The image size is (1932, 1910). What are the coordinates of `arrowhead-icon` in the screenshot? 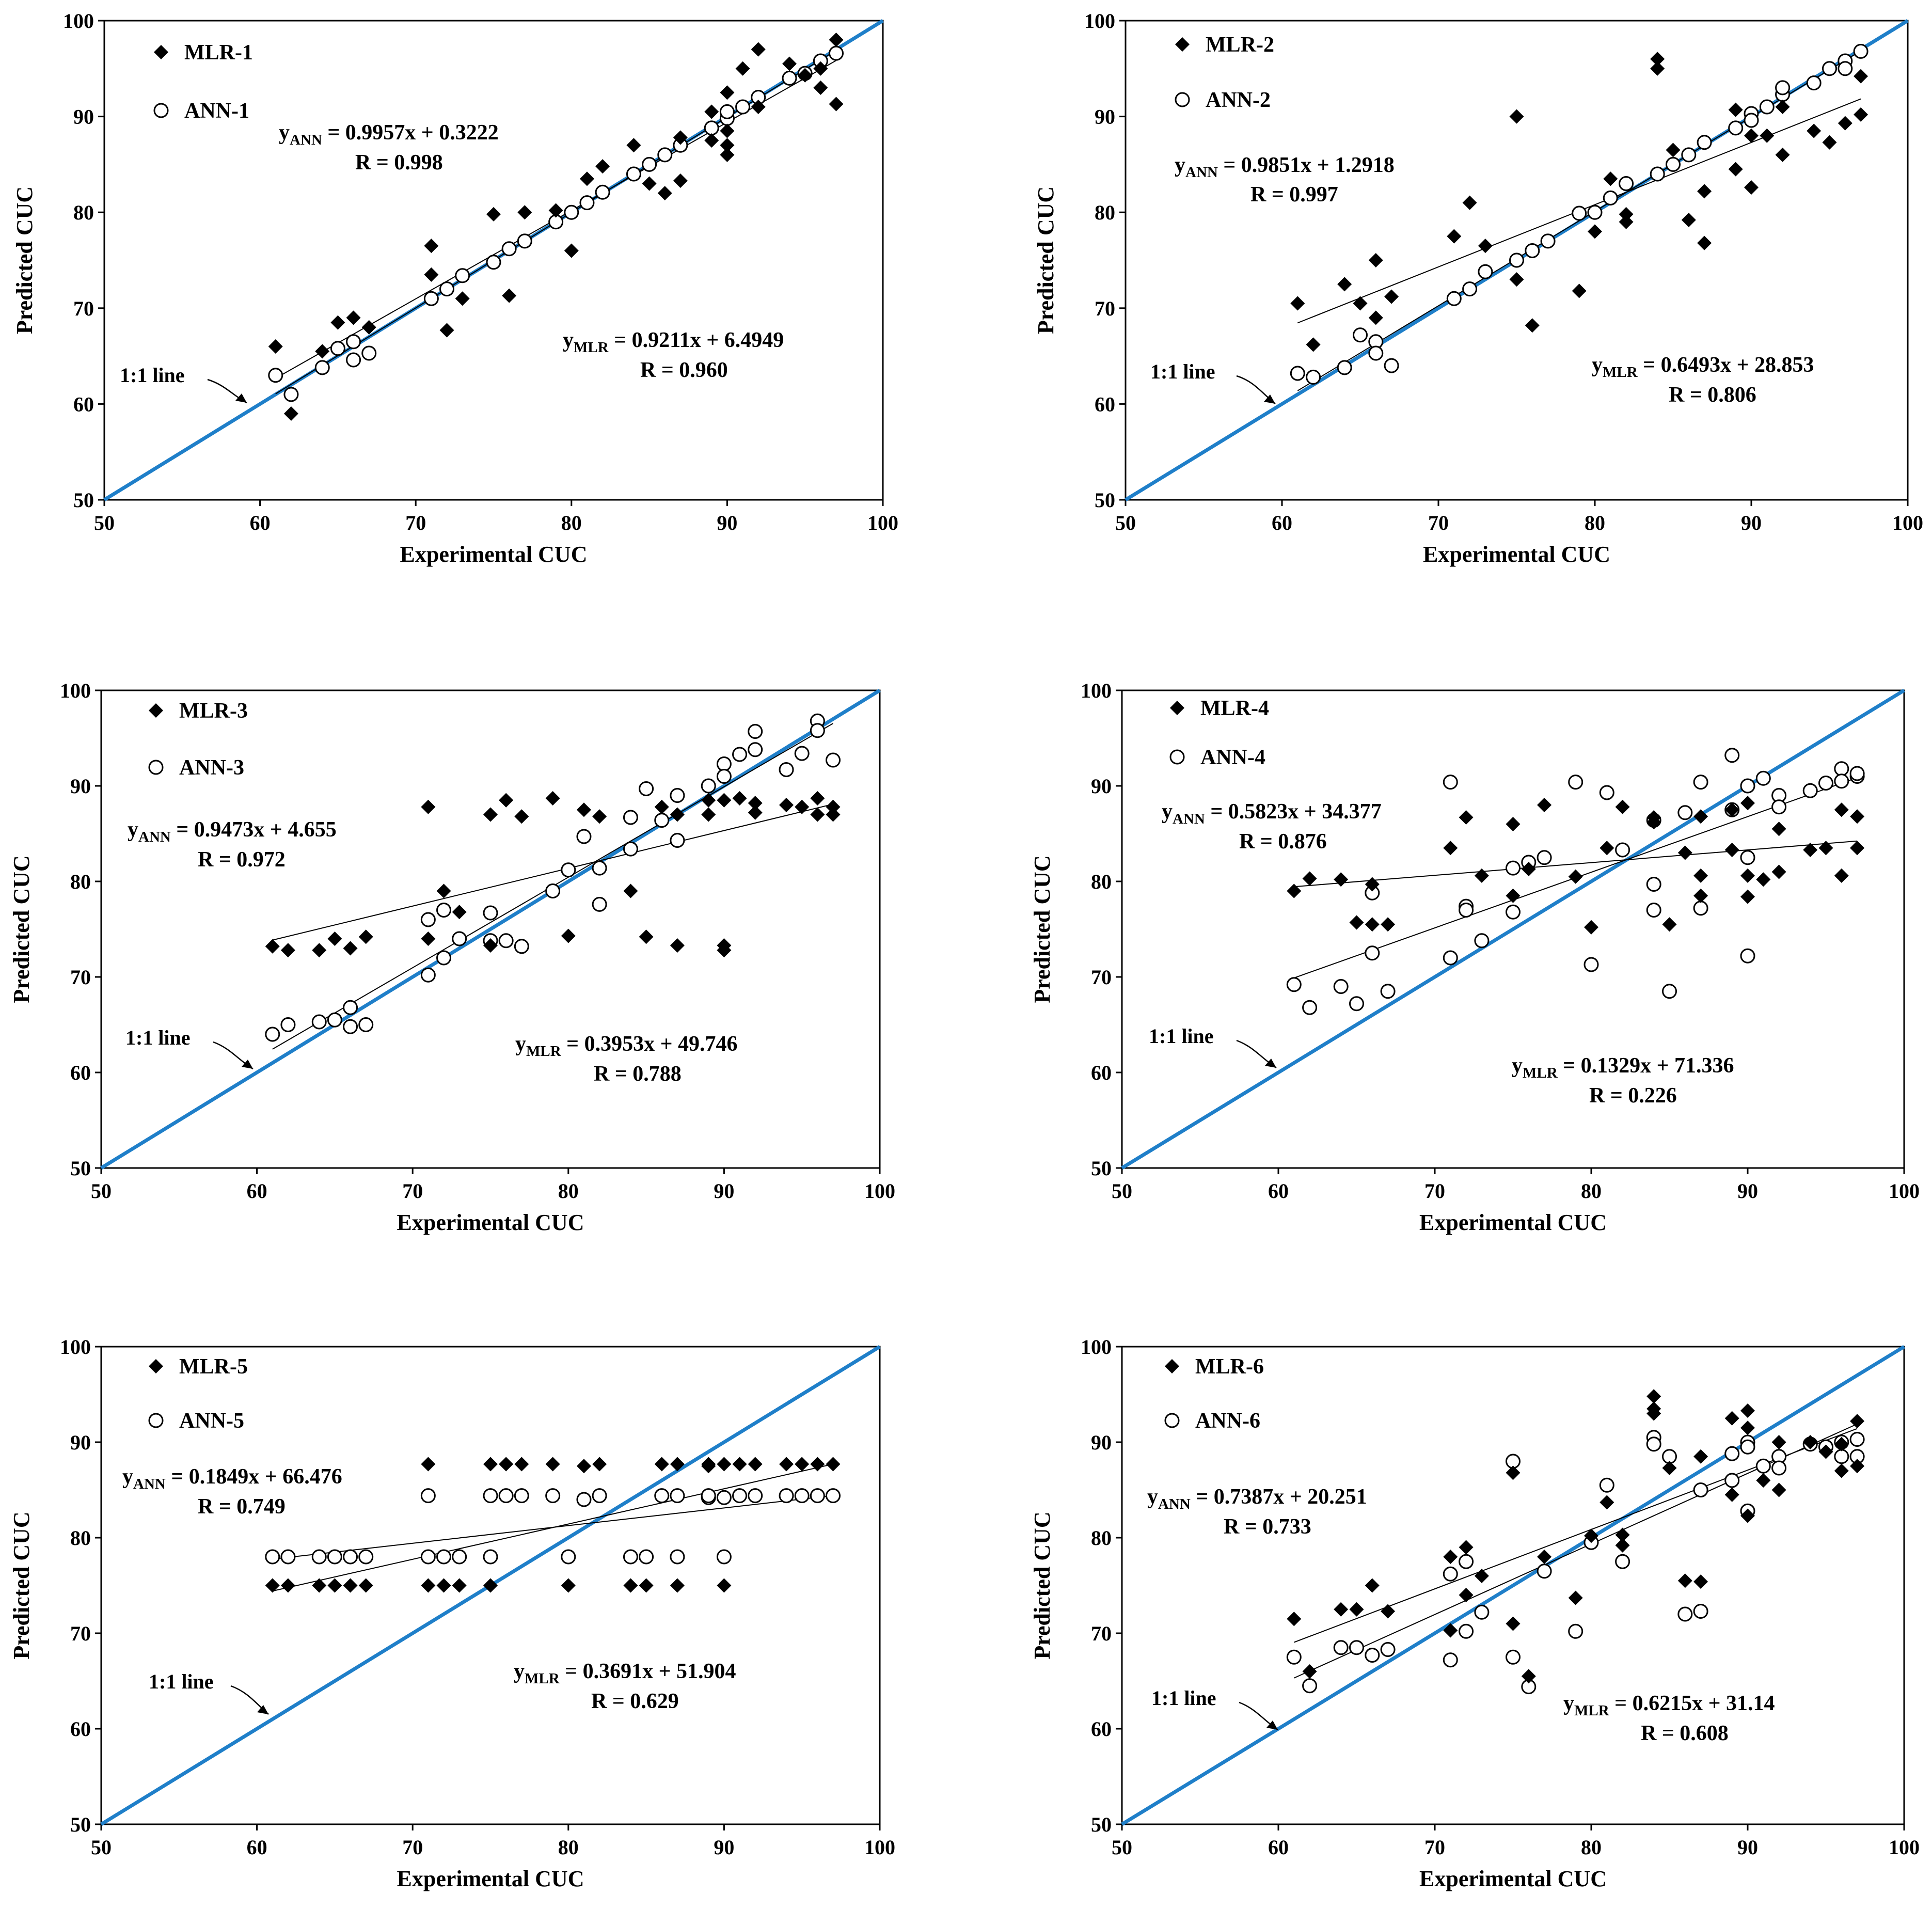 It's located at (262, 1709).